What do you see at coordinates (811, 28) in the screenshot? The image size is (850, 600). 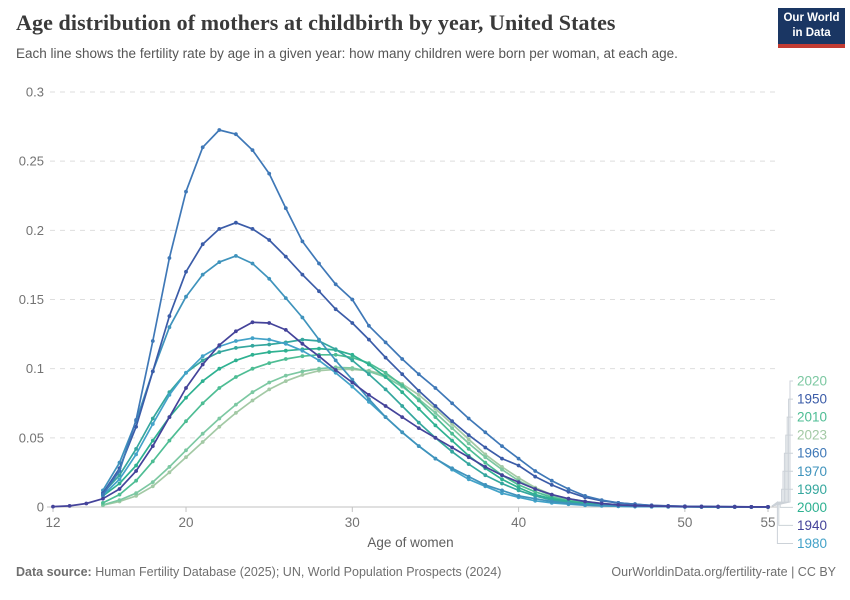 I see `owid-logo: Our World in Data` at bounding box center [811, 28].